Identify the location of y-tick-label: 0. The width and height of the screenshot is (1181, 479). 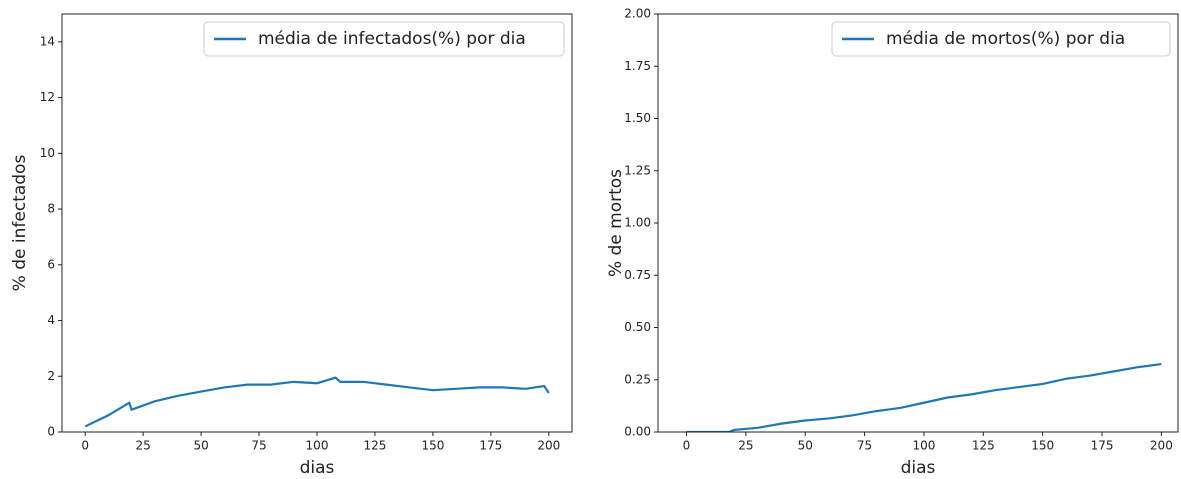
(51, 432).